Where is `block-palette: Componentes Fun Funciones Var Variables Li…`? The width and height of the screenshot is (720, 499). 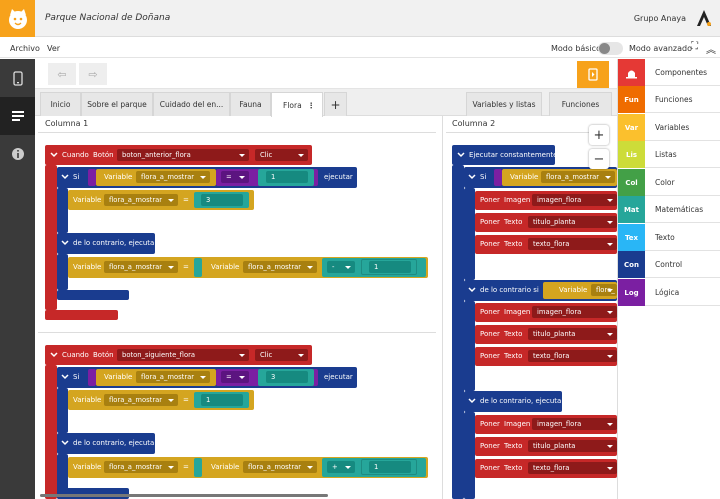
block-palette: Componentes Fun Funciones Var Variables Li… is located at coordinates (668, 279).